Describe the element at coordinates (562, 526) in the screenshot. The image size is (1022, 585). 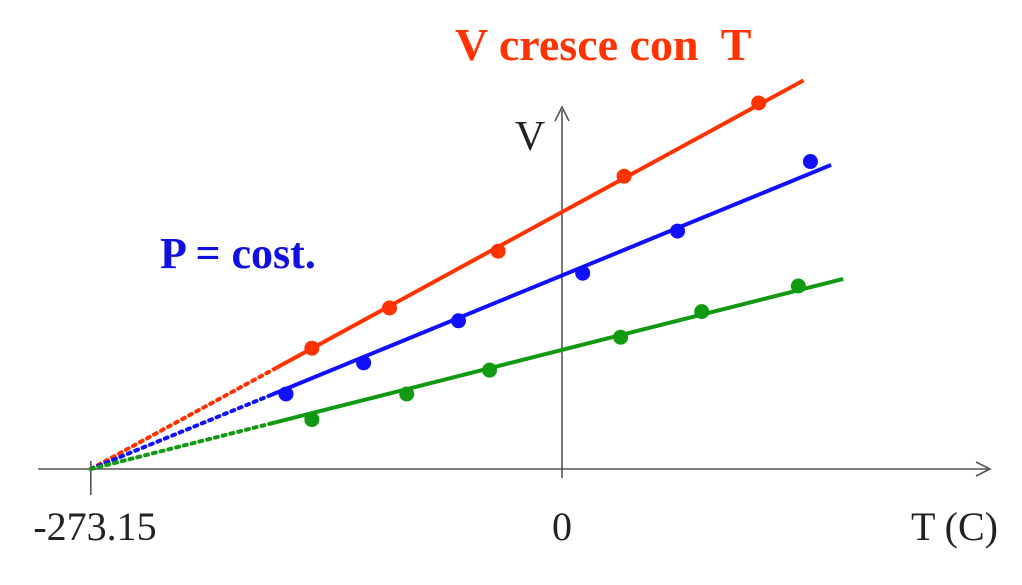
I see `x-tick-label-zero: 0` at that location.